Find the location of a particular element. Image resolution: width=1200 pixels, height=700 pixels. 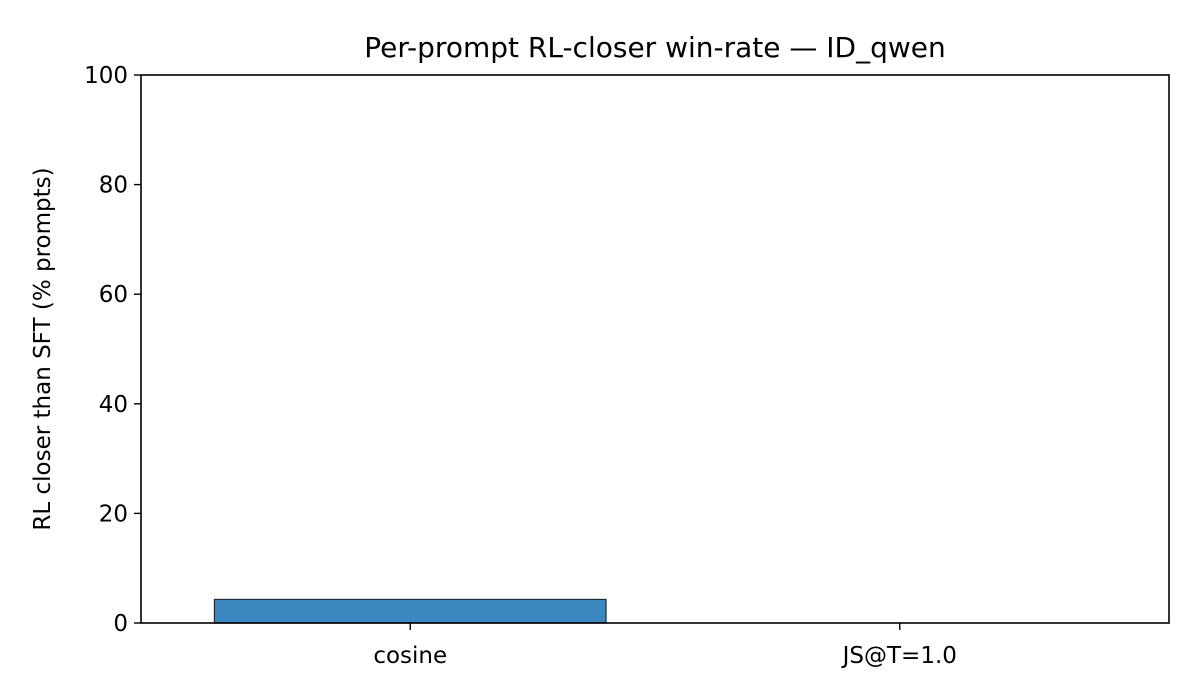

y-tick-label-5: 100 is located at coordinates (106, 76).